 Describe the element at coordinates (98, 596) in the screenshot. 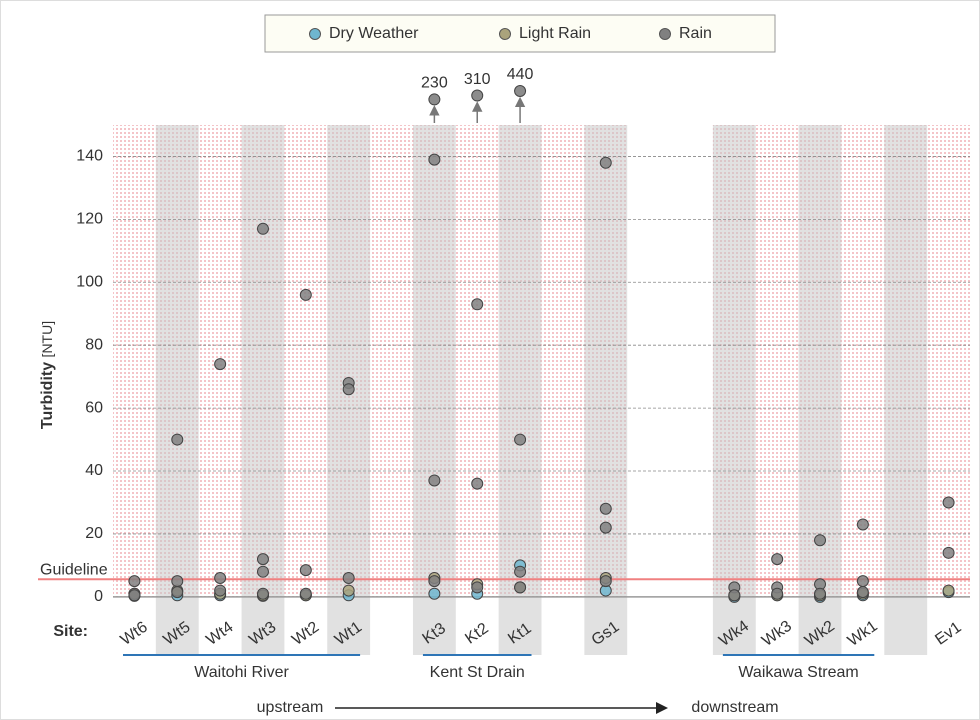

I see `y-tick-label: 0` at that location.